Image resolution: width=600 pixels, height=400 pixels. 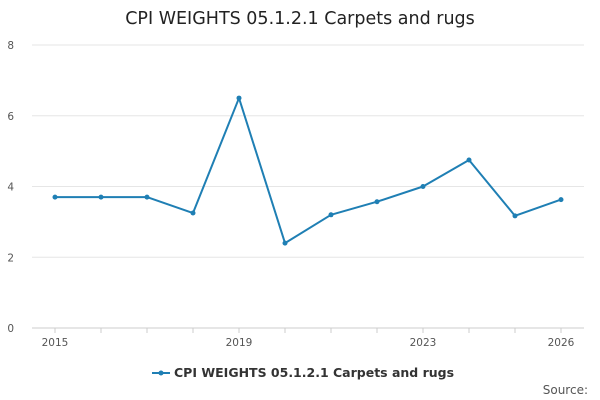 I want to click on y-tick-label: 8, so click(x=10, y=46).